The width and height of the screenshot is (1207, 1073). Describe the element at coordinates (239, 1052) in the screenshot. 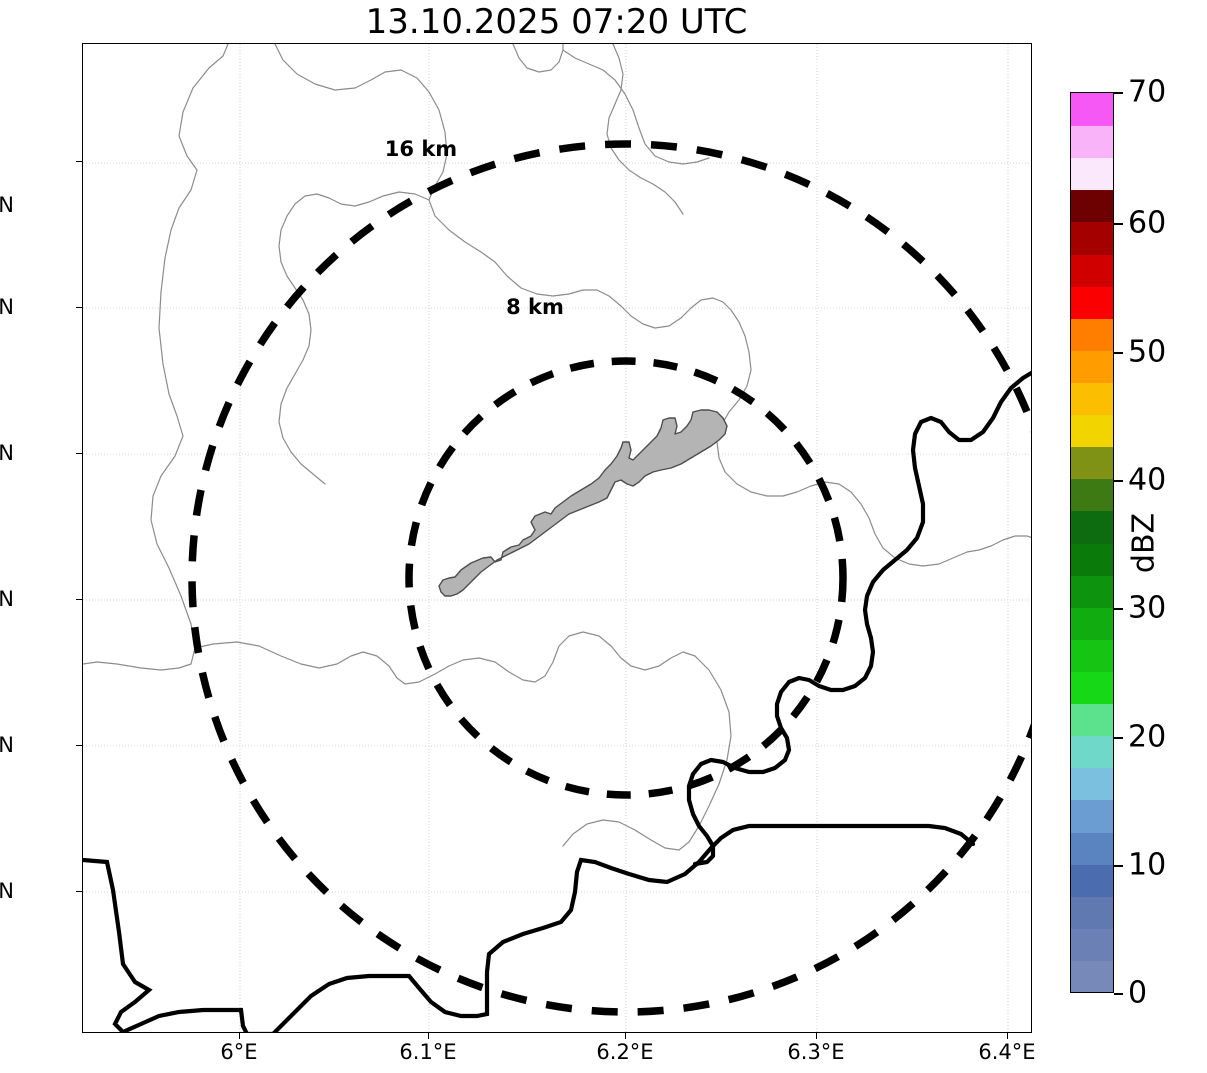

I see `lon-tick-label: 6°E` at that location.